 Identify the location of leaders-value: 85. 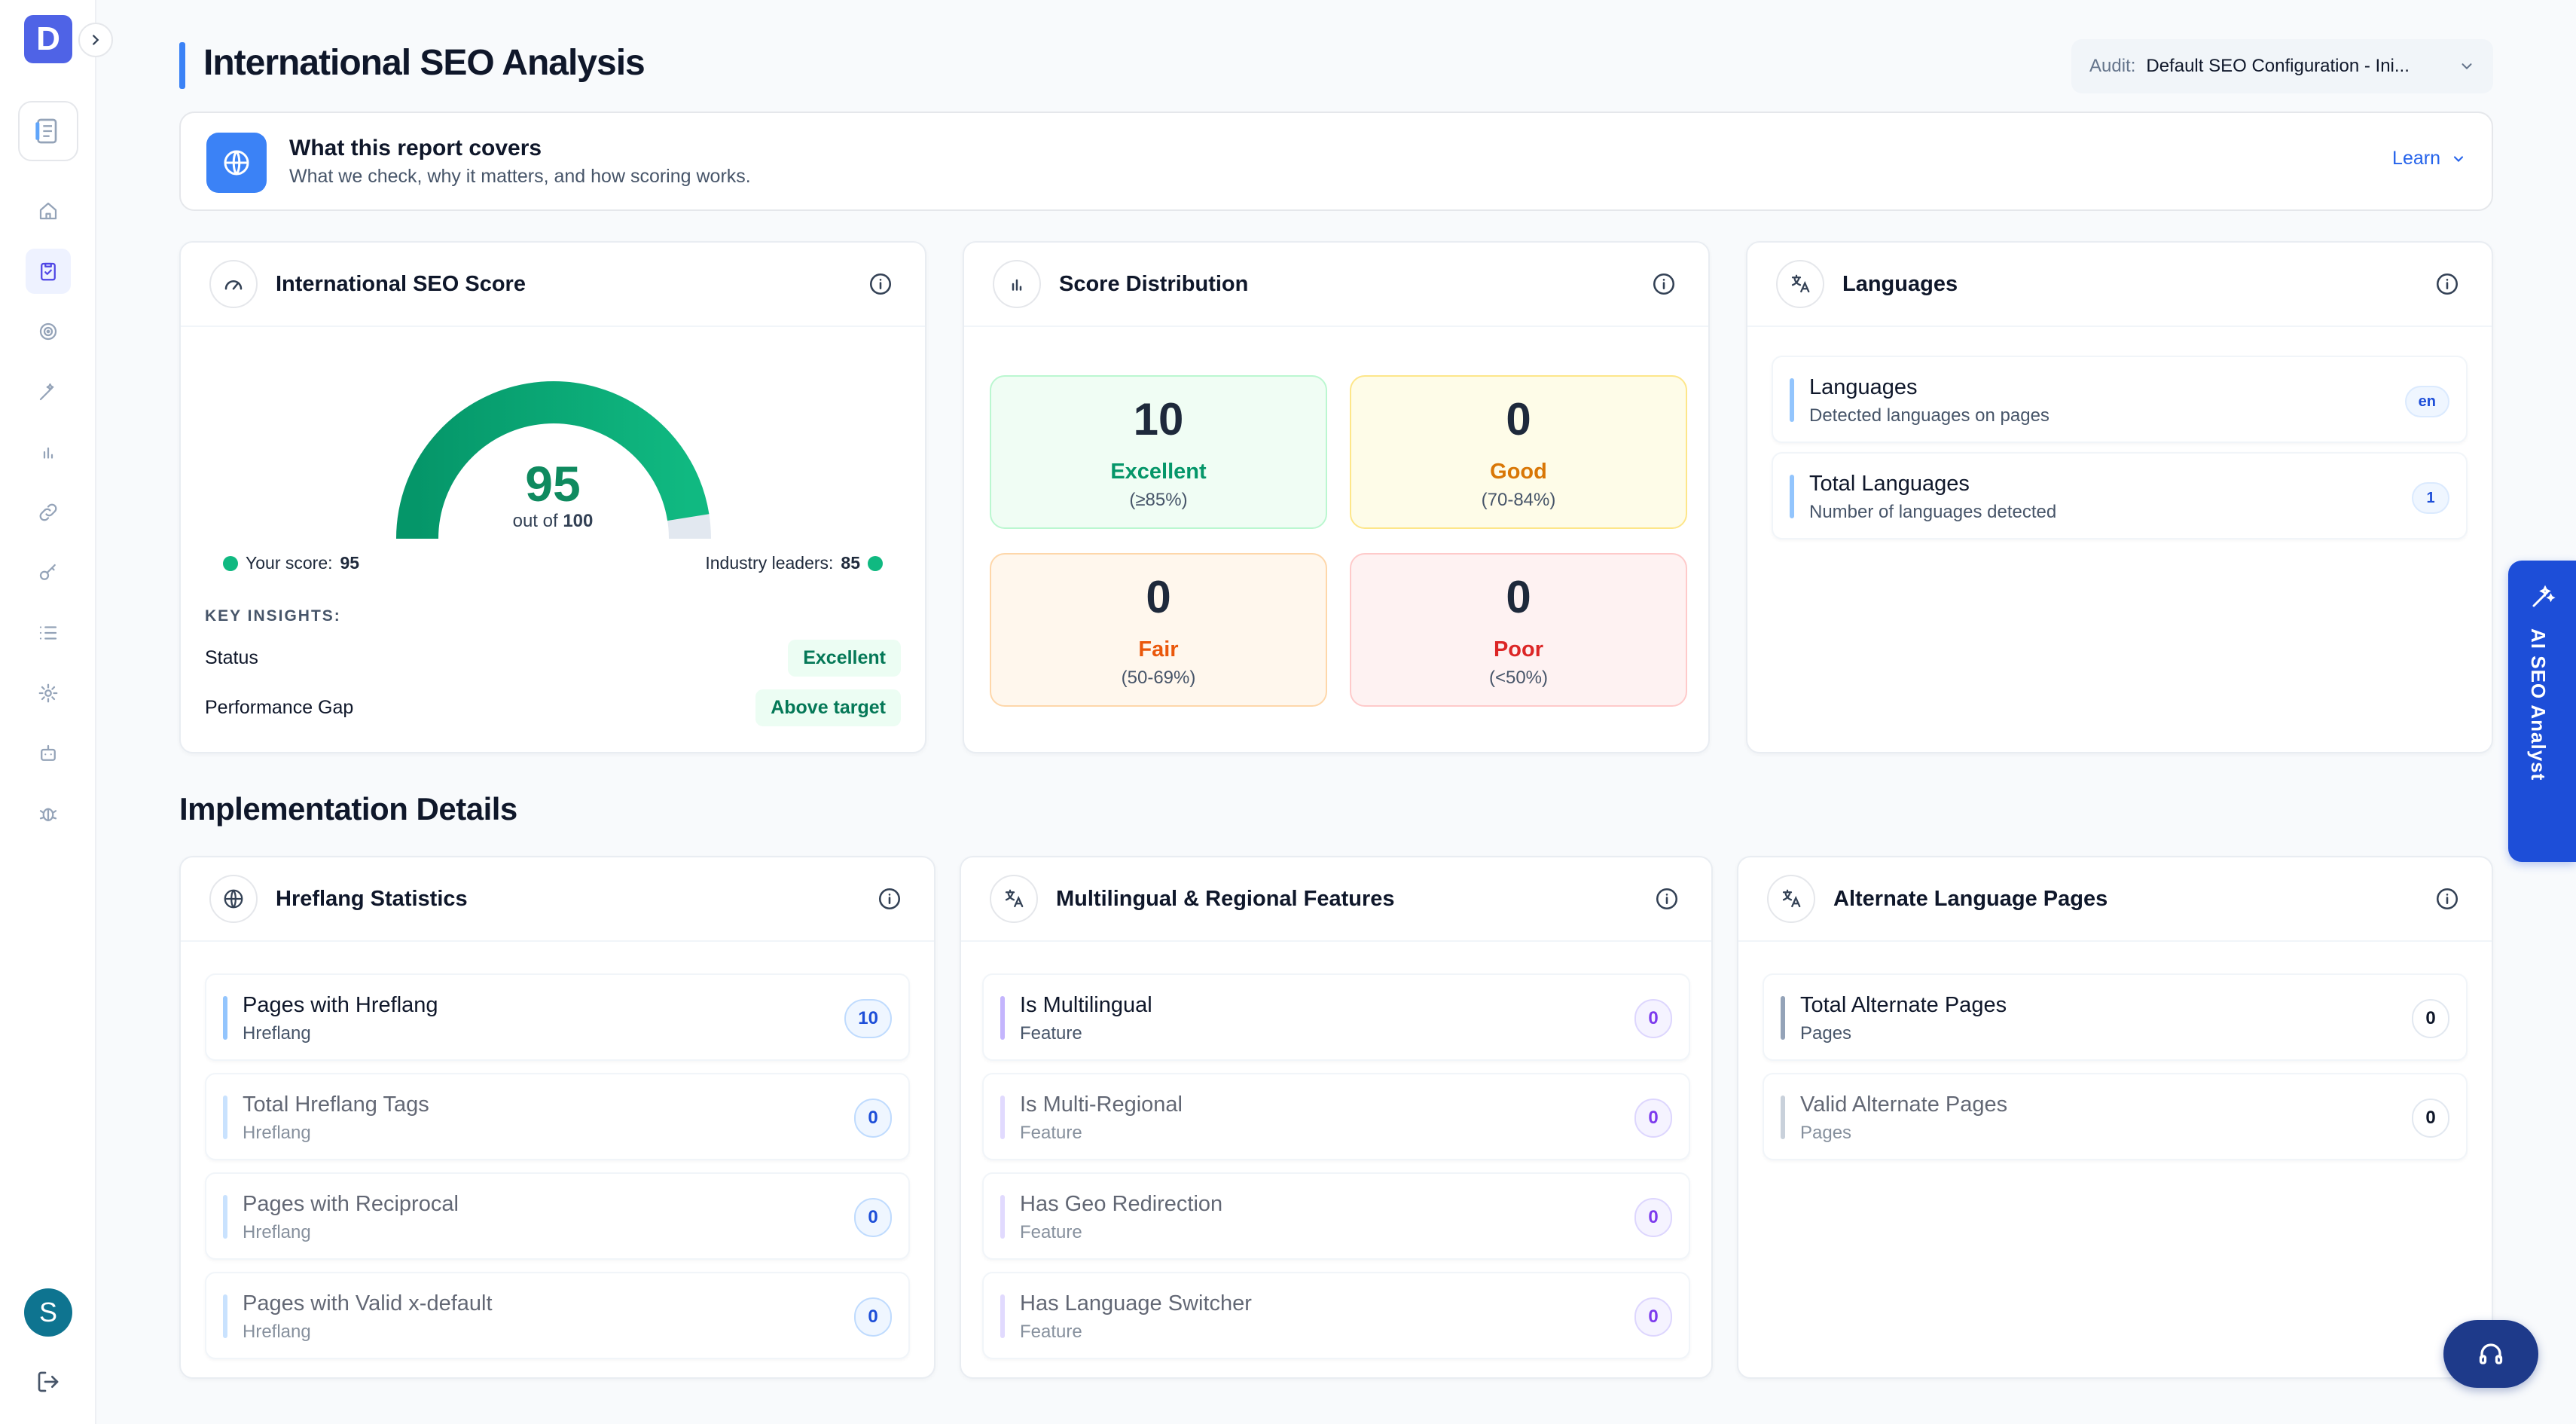
(851, 563).